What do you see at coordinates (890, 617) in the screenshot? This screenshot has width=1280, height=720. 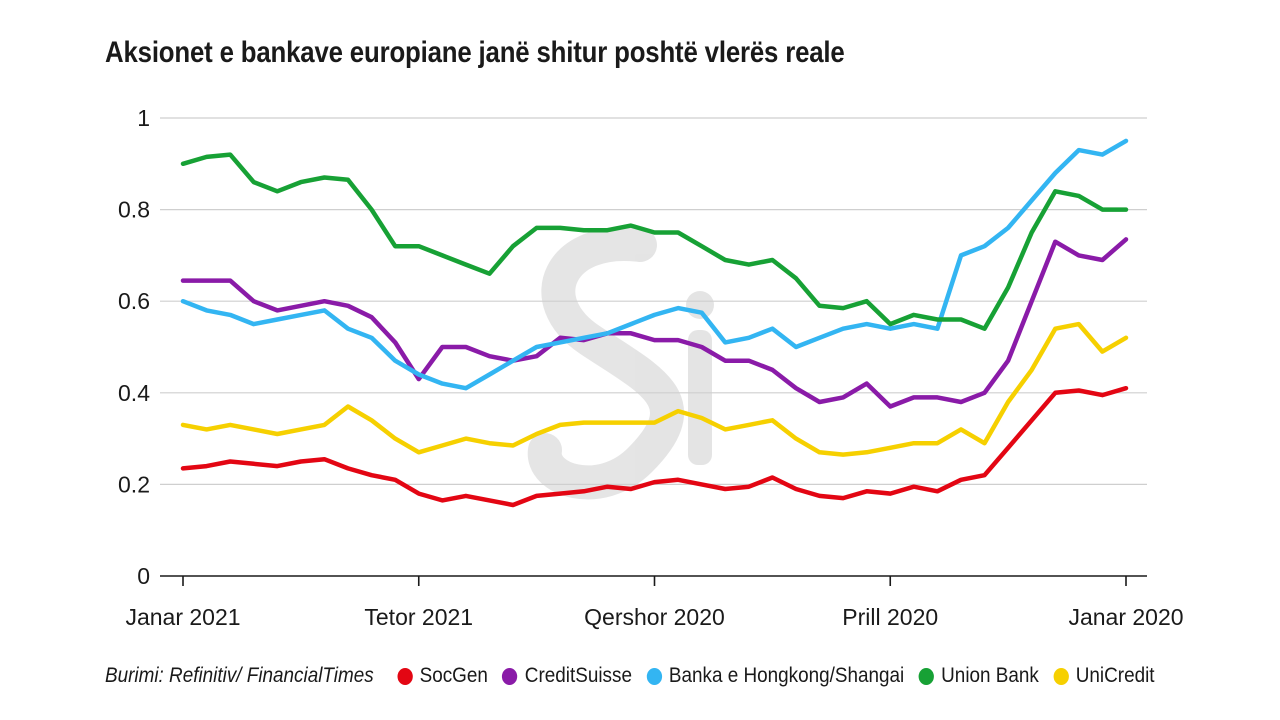 I see `x-tick-label: Prill 2020` at bounding box center [890, 617].